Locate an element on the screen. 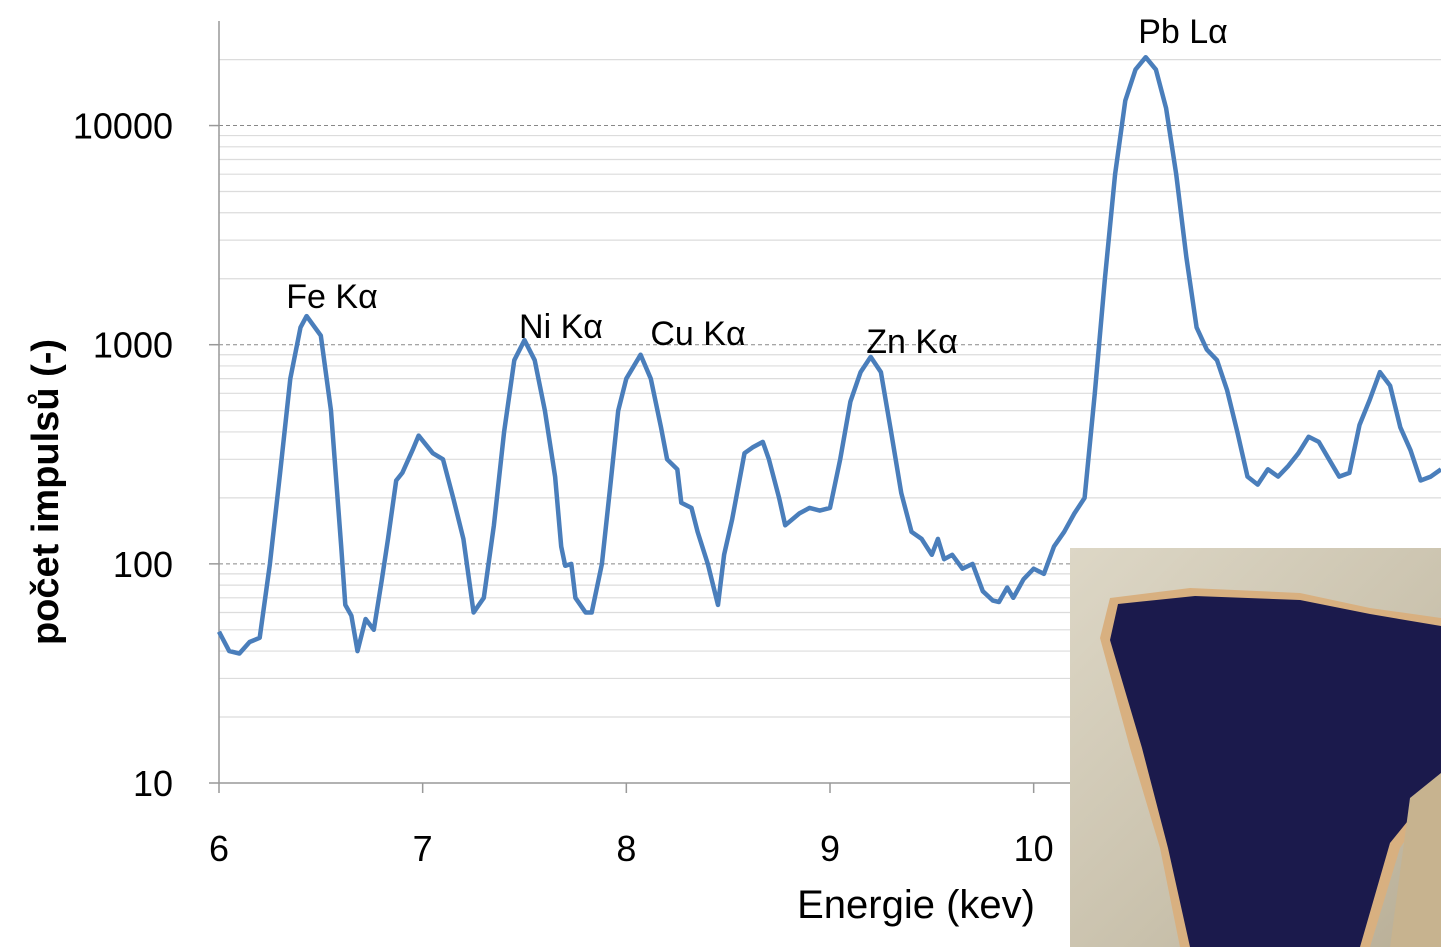 This screenshot has width=1441, height=947. y-tick-label: 10 is located at coordinates (153, 783).